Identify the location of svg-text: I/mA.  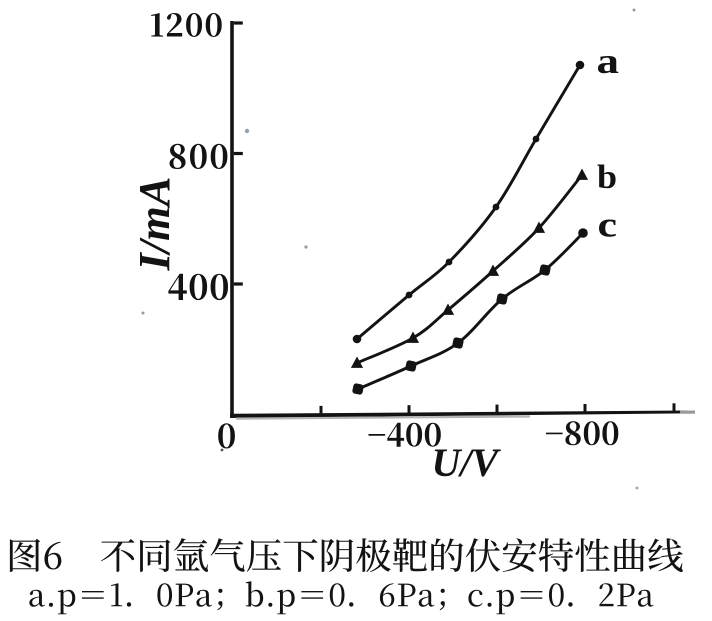
(154, 224).